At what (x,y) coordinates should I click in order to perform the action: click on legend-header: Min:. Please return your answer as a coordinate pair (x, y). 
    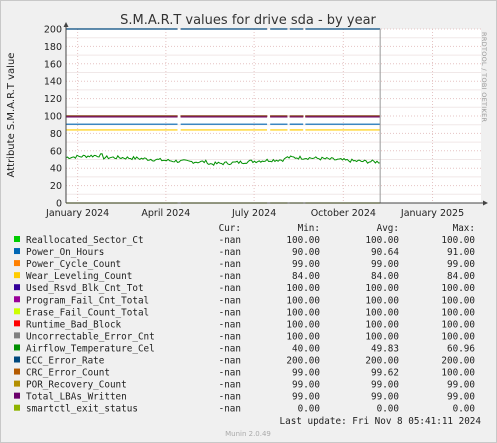
    Looking at the image, I should click on (309, 228).